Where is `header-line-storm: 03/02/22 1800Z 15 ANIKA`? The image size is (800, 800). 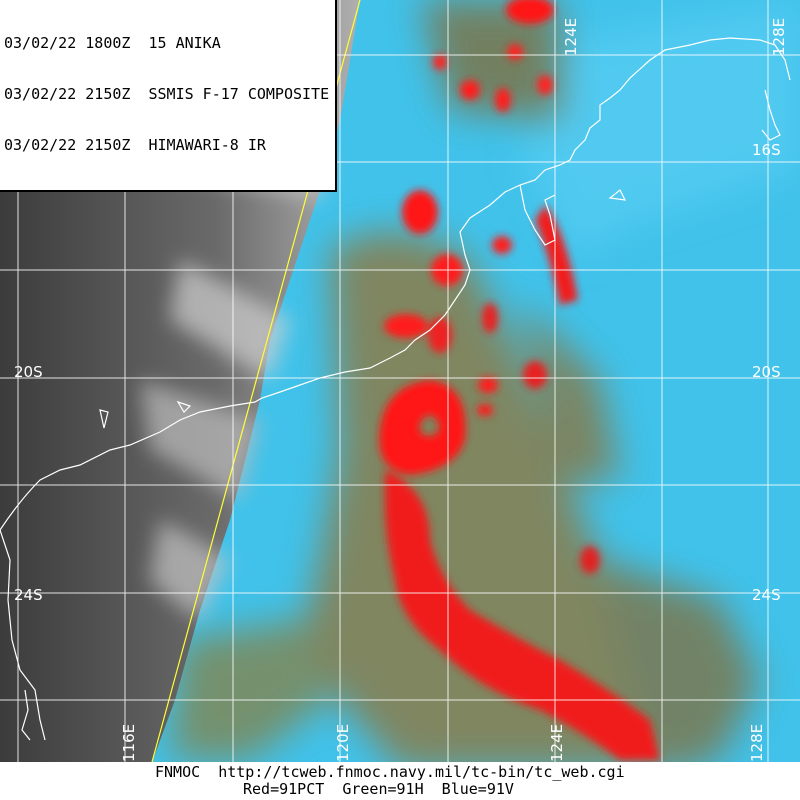 header-line-storm: 03/02/22 1800Z 15 ANIKA is located at coordinates (112, 43).